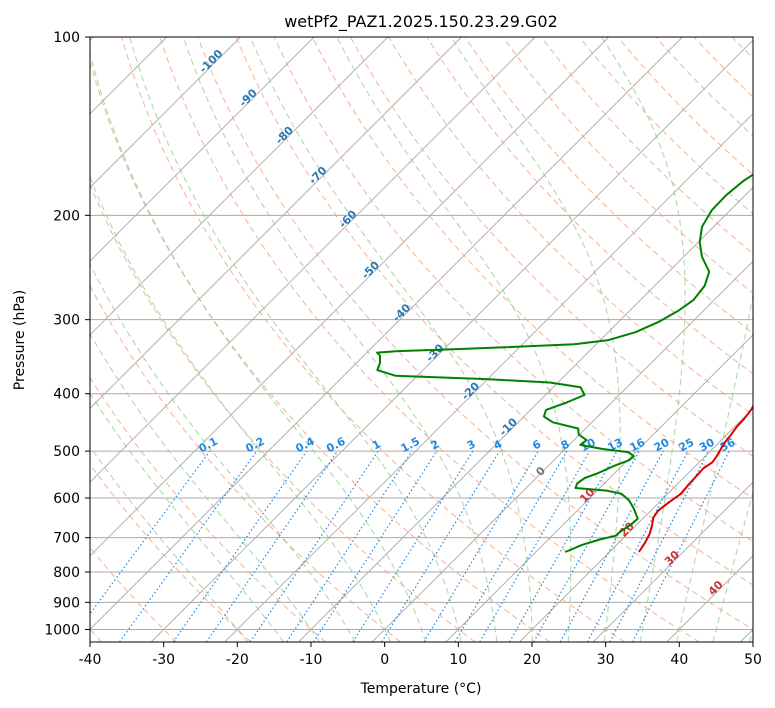 This screenshot has height=708, width=775. I want to click on x-tick-label: -30, so click(163, 660).